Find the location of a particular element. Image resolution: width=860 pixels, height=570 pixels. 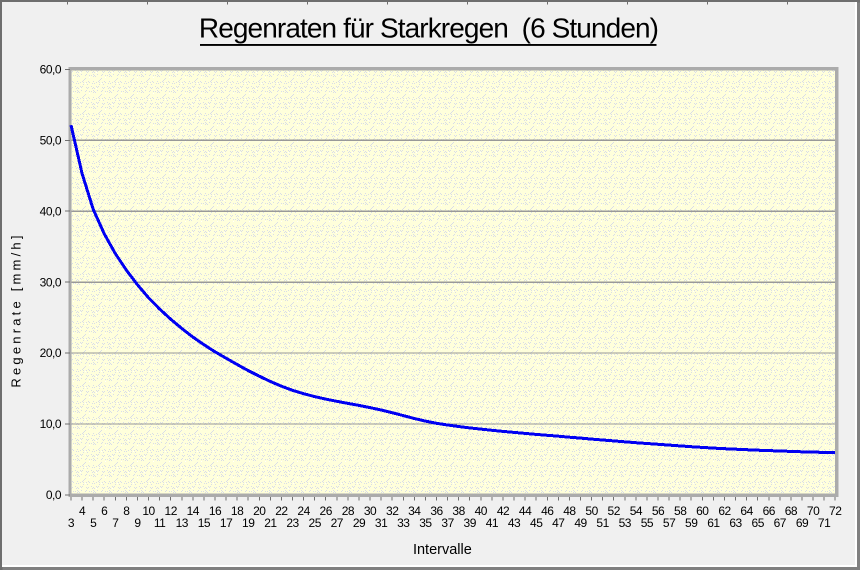

svg-text: 65 is located at coordinates (758, 523).